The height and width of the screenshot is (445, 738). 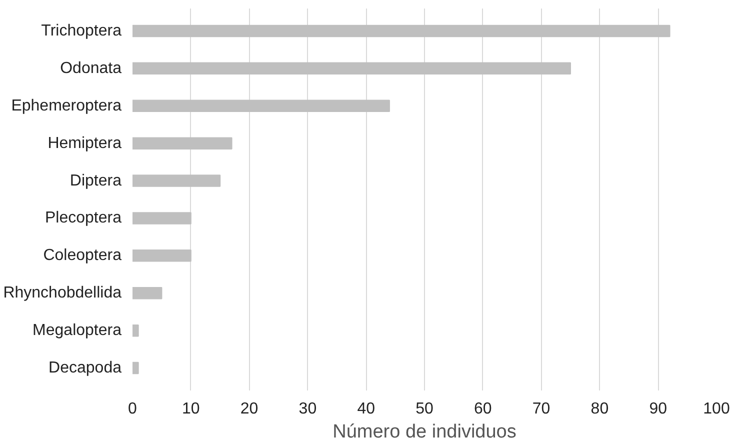 I want to click on y-tick-label: Rhynchobdellida, so click(x=62, y=293).